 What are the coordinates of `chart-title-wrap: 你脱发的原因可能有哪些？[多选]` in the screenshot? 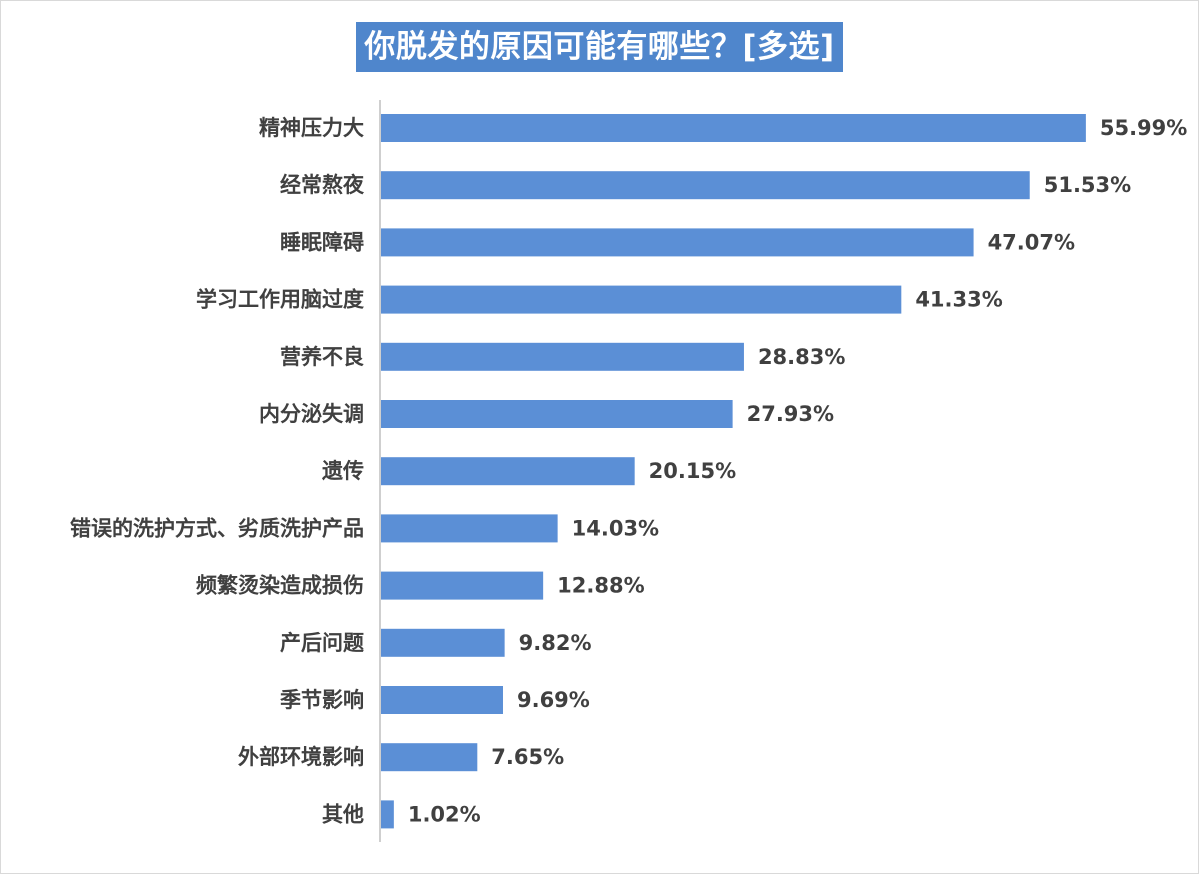 It's located at (599, 47).